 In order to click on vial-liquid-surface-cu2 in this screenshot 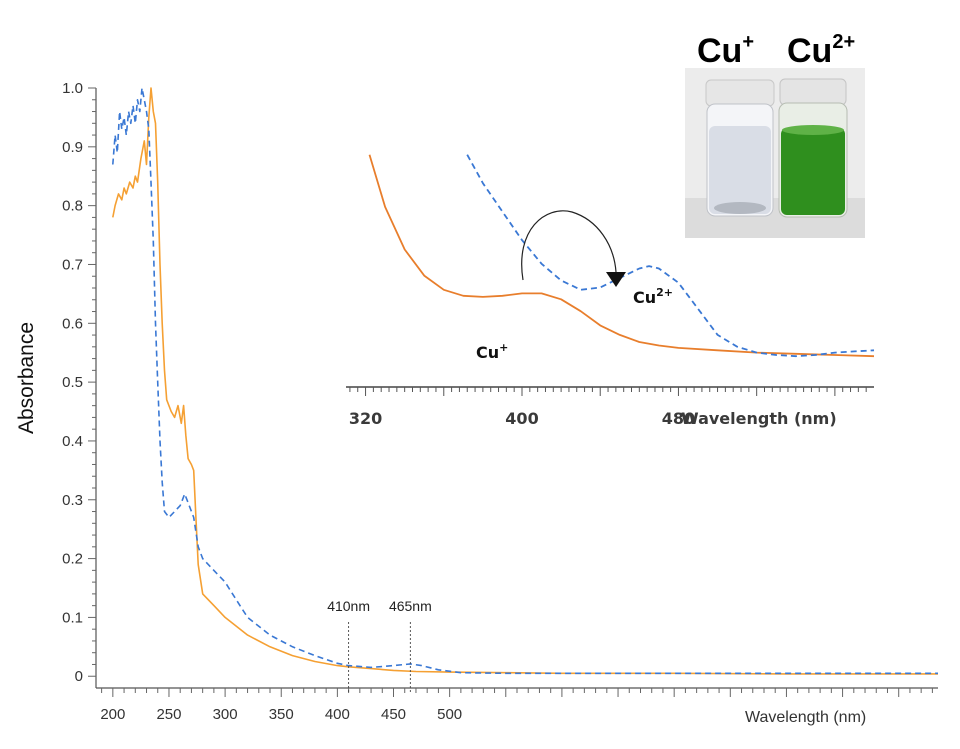, I will do `click(813, 130)`.